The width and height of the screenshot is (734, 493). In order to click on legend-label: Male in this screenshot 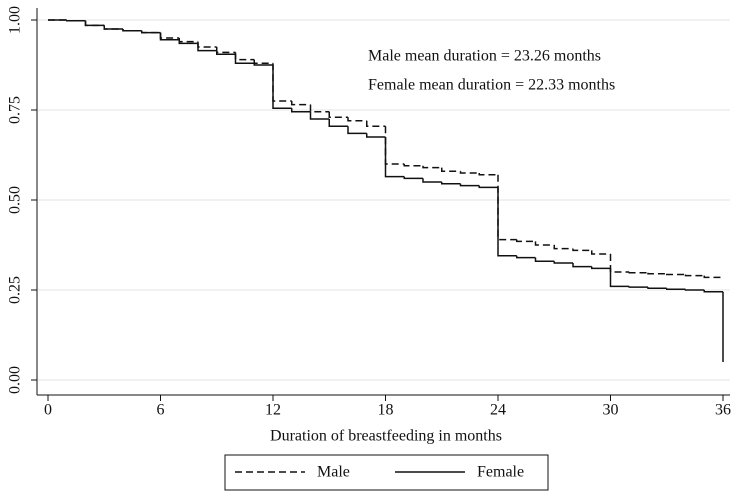, I will do `click(333, 472)`.